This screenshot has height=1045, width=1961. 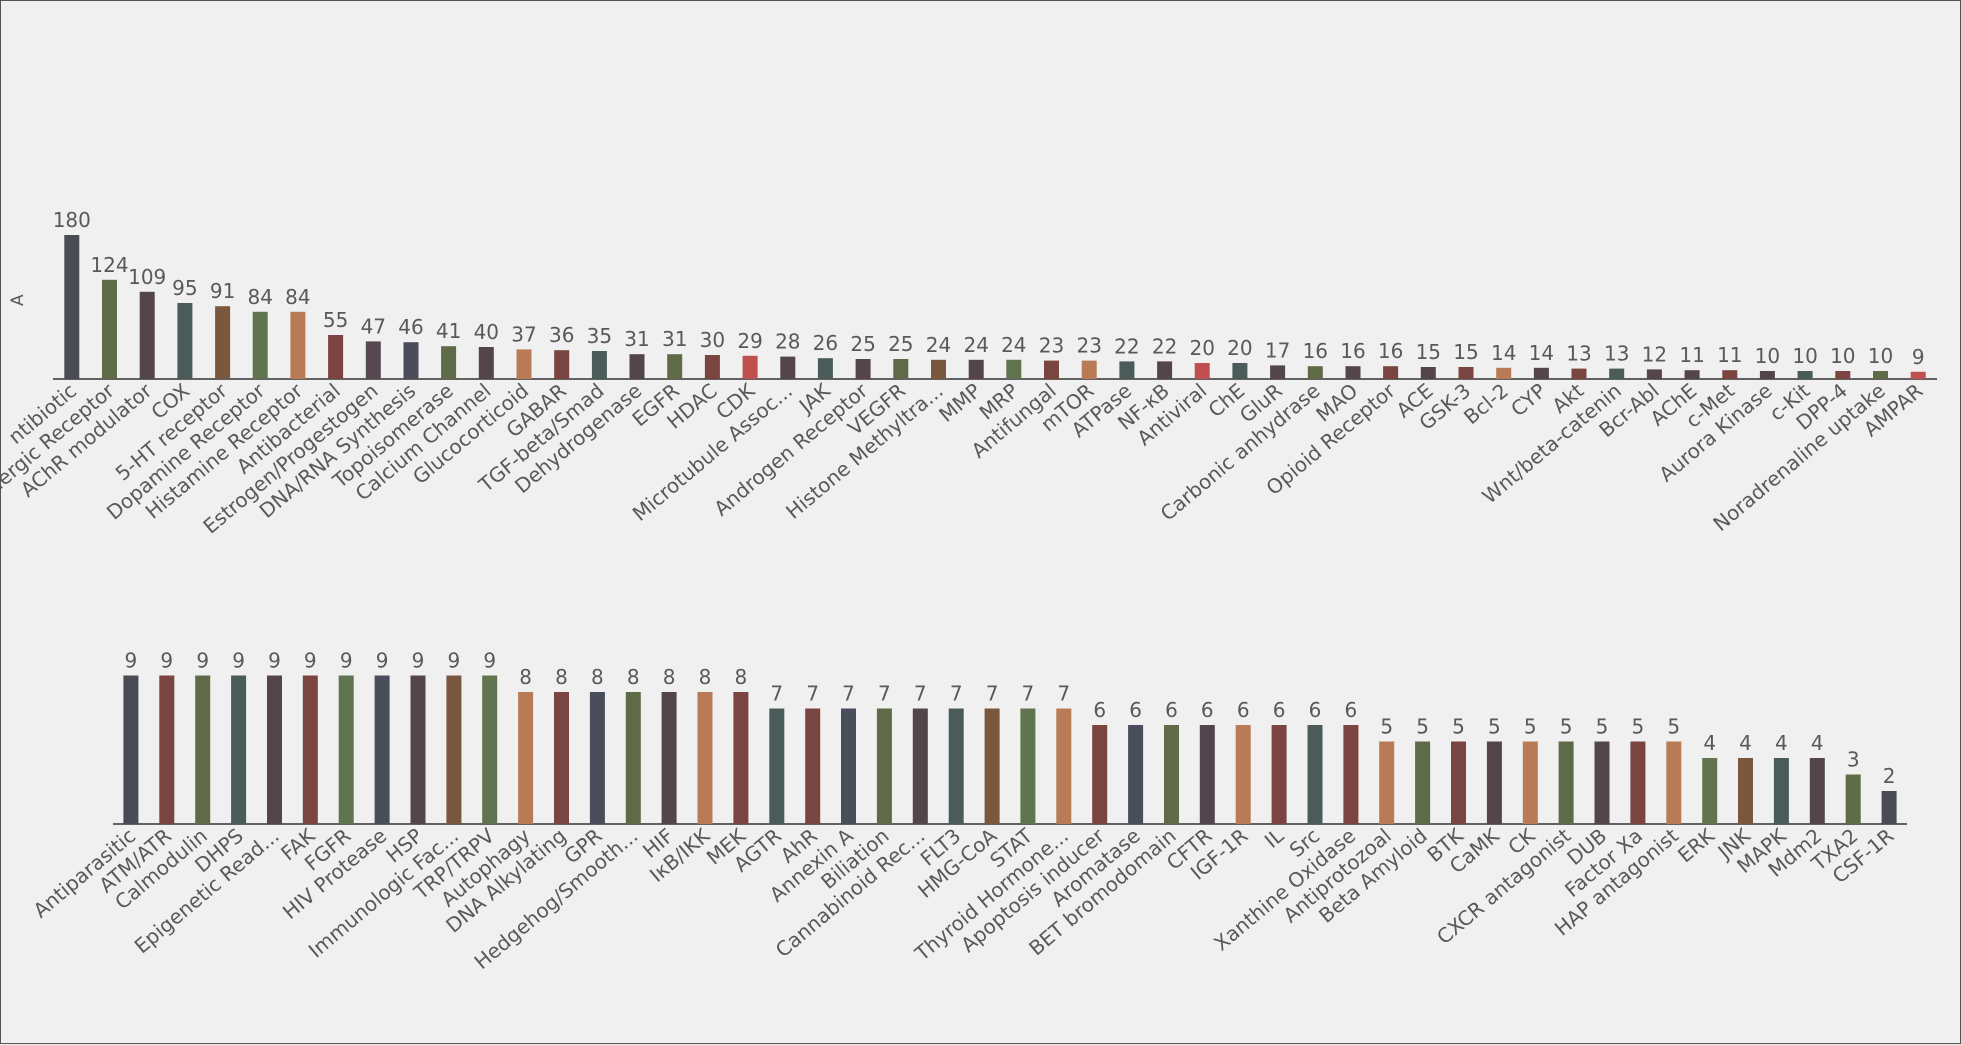 I want to click on data-label: 20, so click(x=1201, y=348).